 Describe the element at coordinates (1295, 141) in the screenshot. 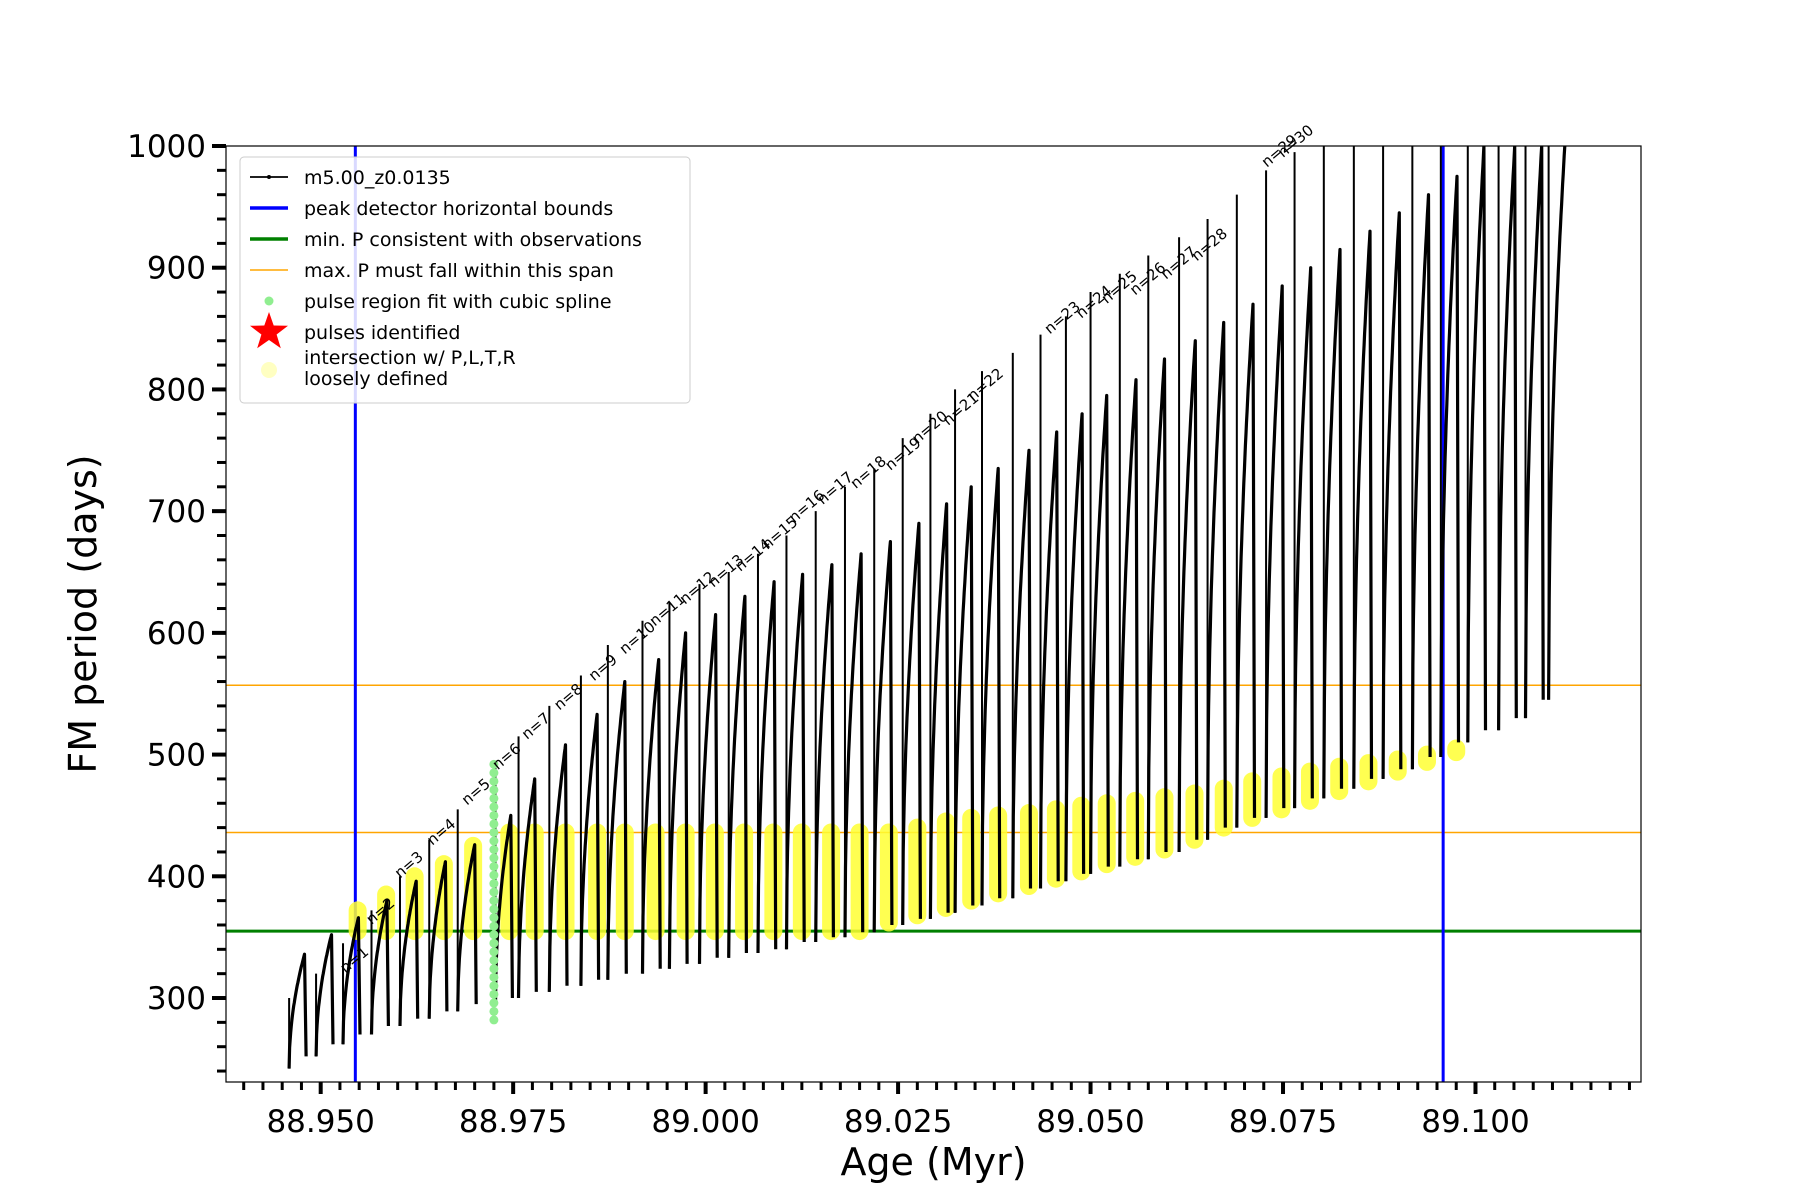

I see `pulse-label: n=30` at that location.